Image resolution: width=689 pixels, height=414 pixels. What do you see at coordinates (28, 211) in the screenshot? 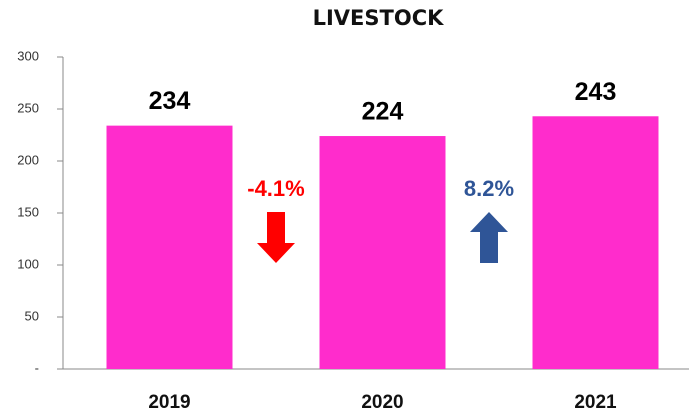
I see `y-tick-label: 150` at bounding box center [28, 211].